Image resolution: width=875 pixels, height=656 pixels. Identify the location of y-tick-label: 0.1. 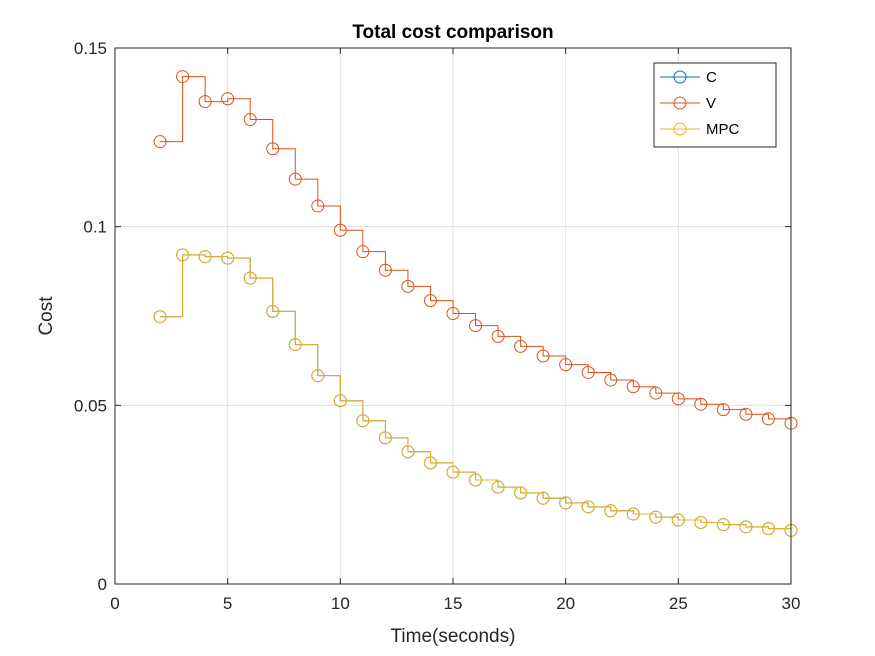
(95, 227).